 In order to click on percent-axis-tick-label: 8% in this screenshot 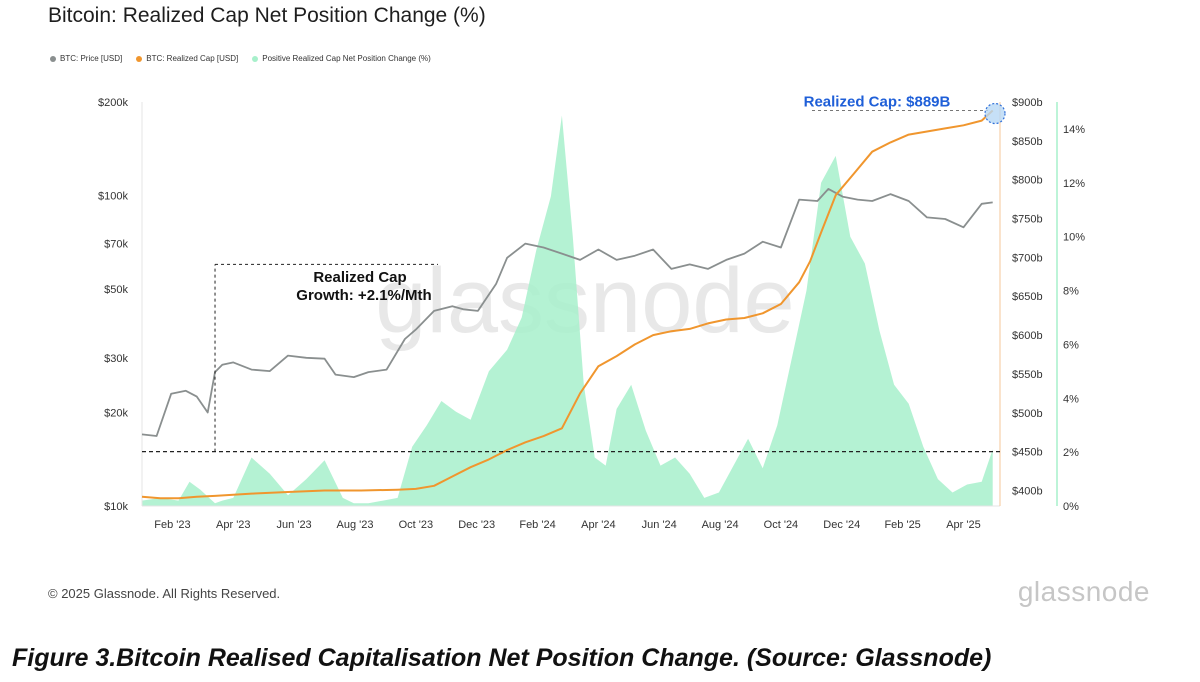, I will do `click(1071, 292)`.